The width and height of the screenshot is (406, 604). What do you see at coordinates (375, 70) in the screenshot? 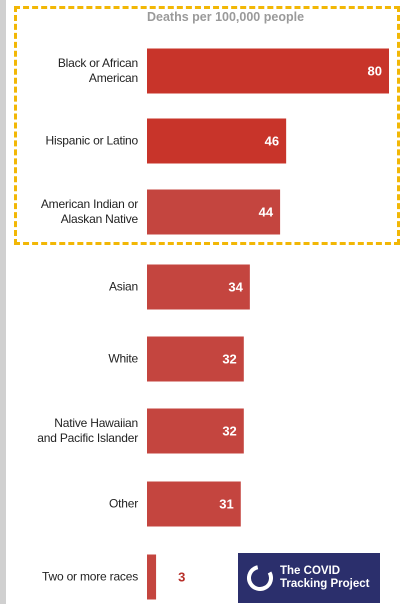
I see `value-label: 80` at bounding box center [375, 70].